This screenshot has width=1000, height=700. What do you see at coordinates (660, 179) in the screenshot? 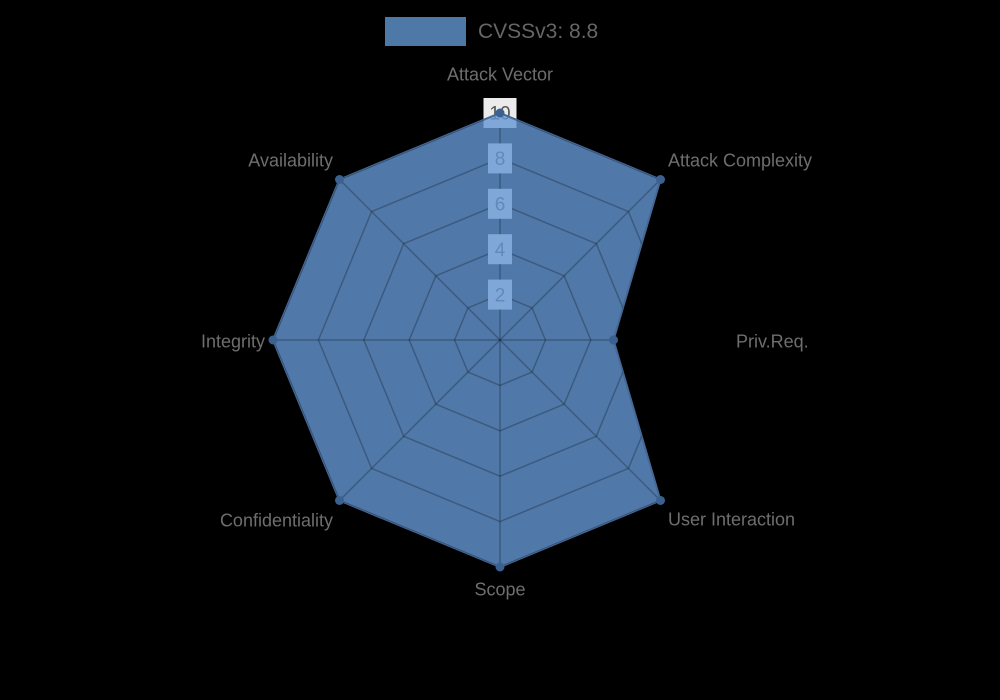
I see `data-point-attack-complexity` at bounding box center [660, 179].